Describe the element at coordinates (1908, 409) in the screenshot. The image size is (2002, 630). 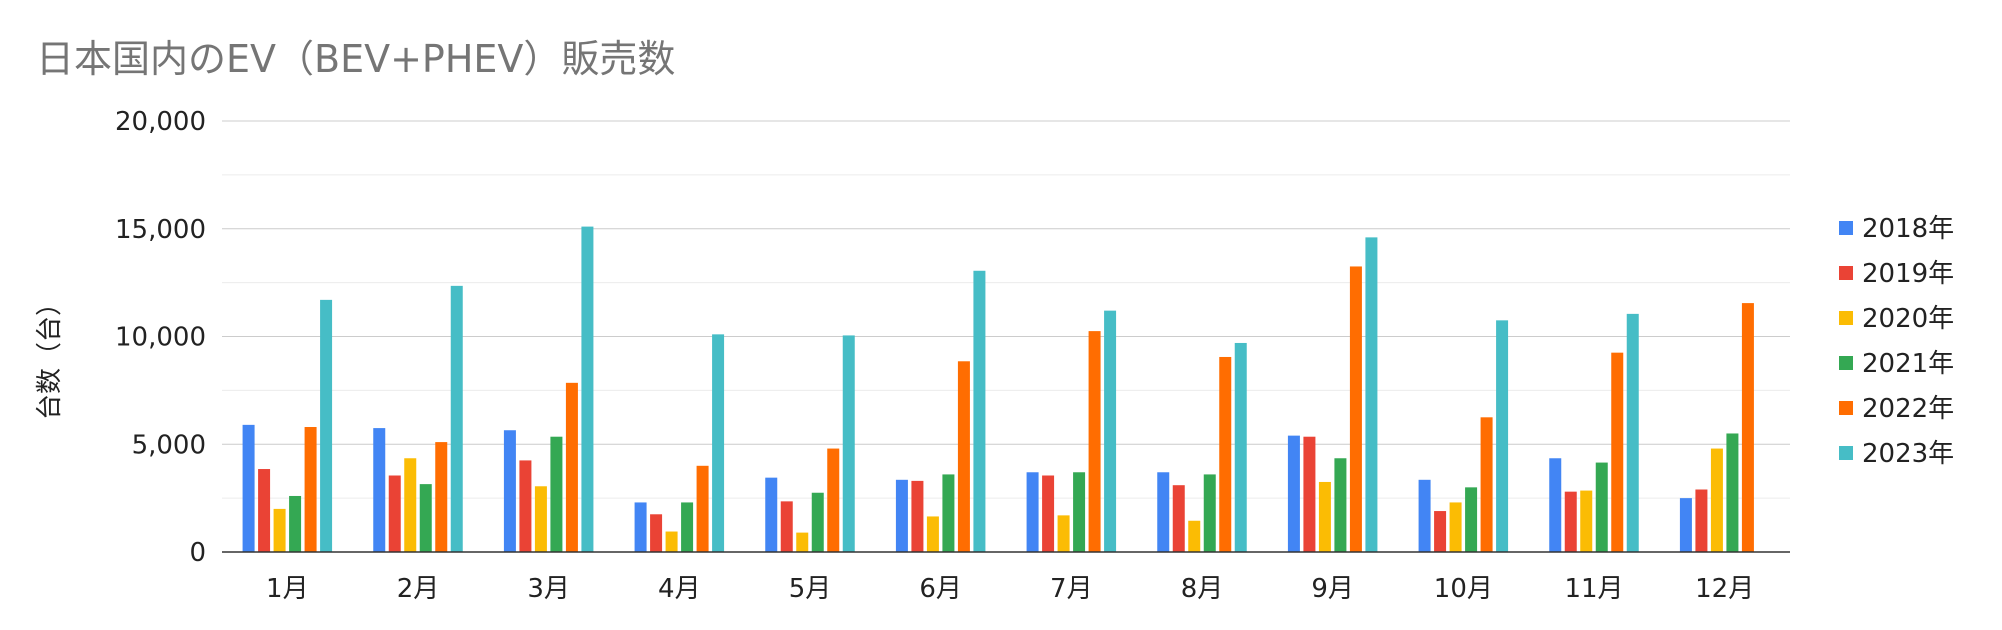
I see `legend-label: 2022年` at that location.